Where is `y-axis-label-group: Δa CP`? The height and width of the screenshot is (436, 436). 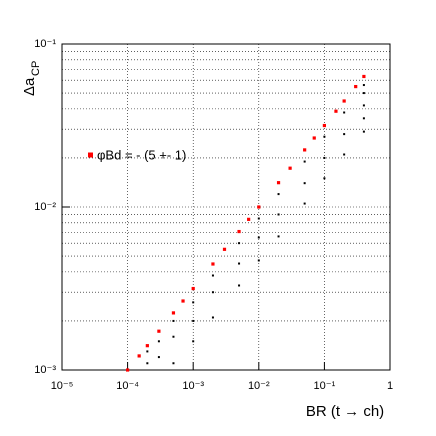 y-axis-label-group: Δa CP is located at coordinates (31, 78).